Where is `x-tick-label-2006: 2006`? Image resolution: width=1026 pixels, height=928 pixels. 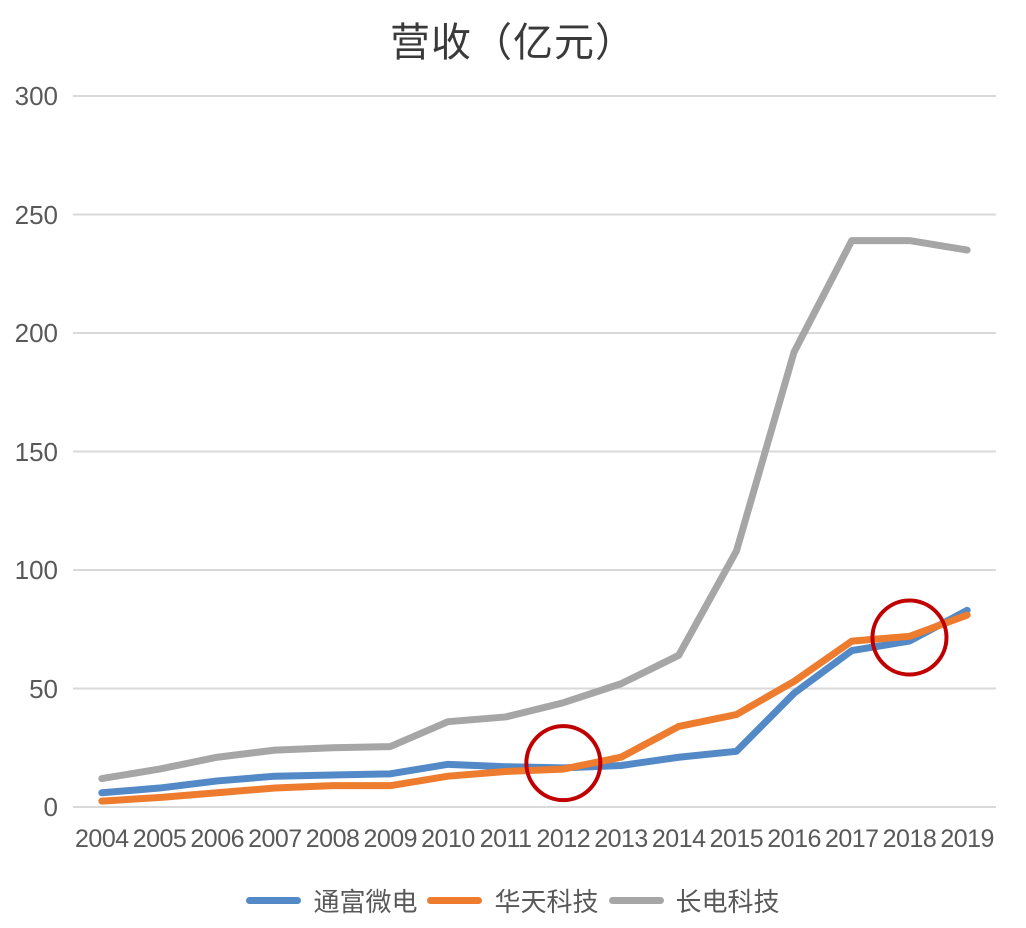 x-tick-label-2006: 2006 is located at coordinates (217, 839).